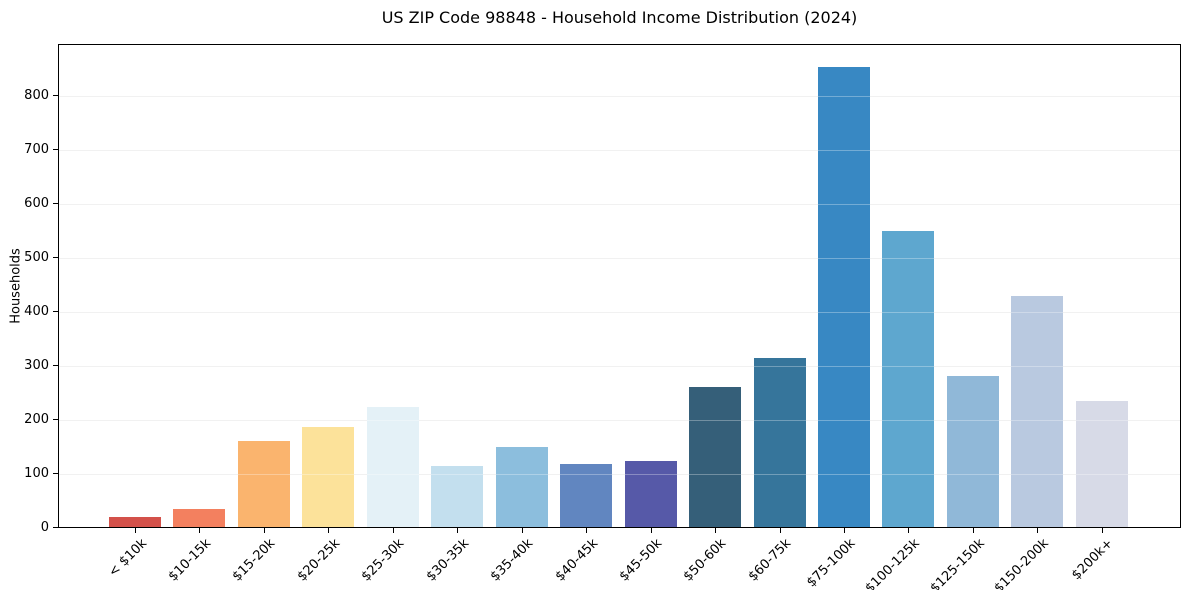 This screenshot has height=590, width=1189. I want to click on bar--100-125k, so click(908, 379).